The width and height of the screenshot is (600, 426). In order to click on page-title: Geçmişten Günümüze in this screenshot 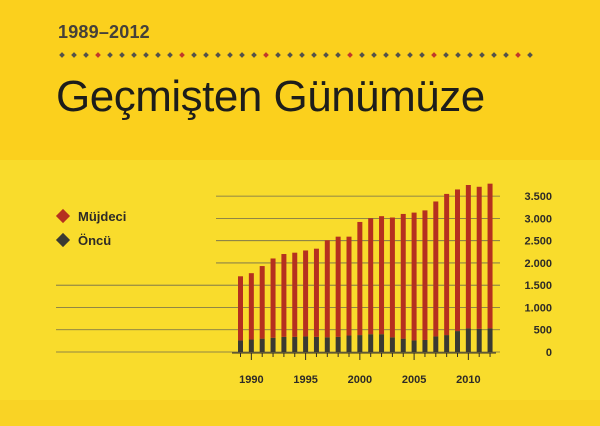, I will do `click(270, 96)`.